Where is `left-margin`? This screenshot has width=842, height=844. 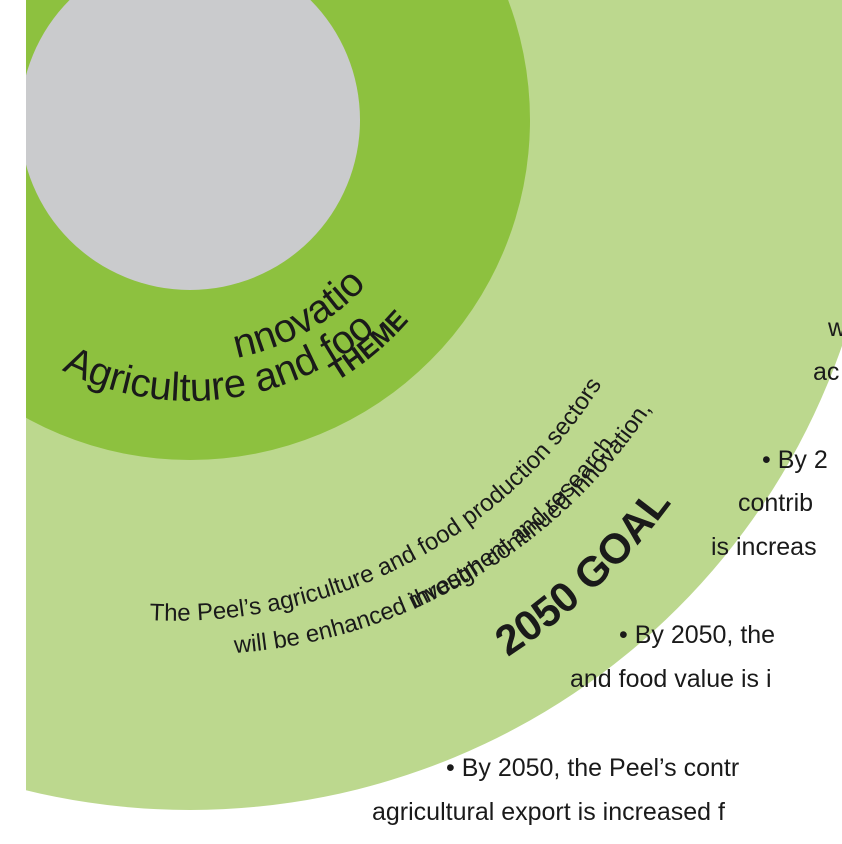
left-margin is located at coordinates (13, 422).